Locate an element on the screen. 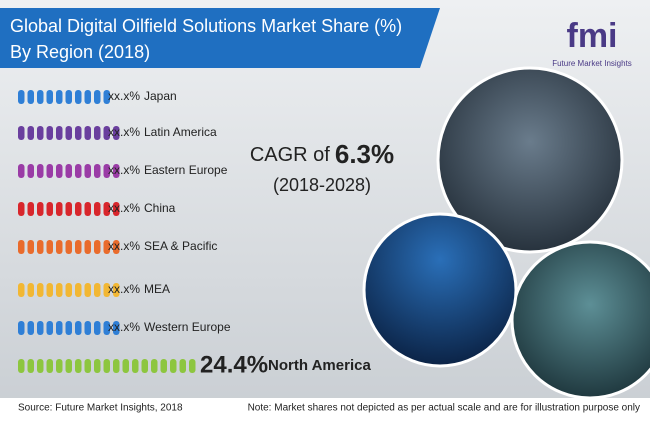 The image size is (650, 423). source: Source: Future Market Insights, 2018 is located at coordinates (100, 408).